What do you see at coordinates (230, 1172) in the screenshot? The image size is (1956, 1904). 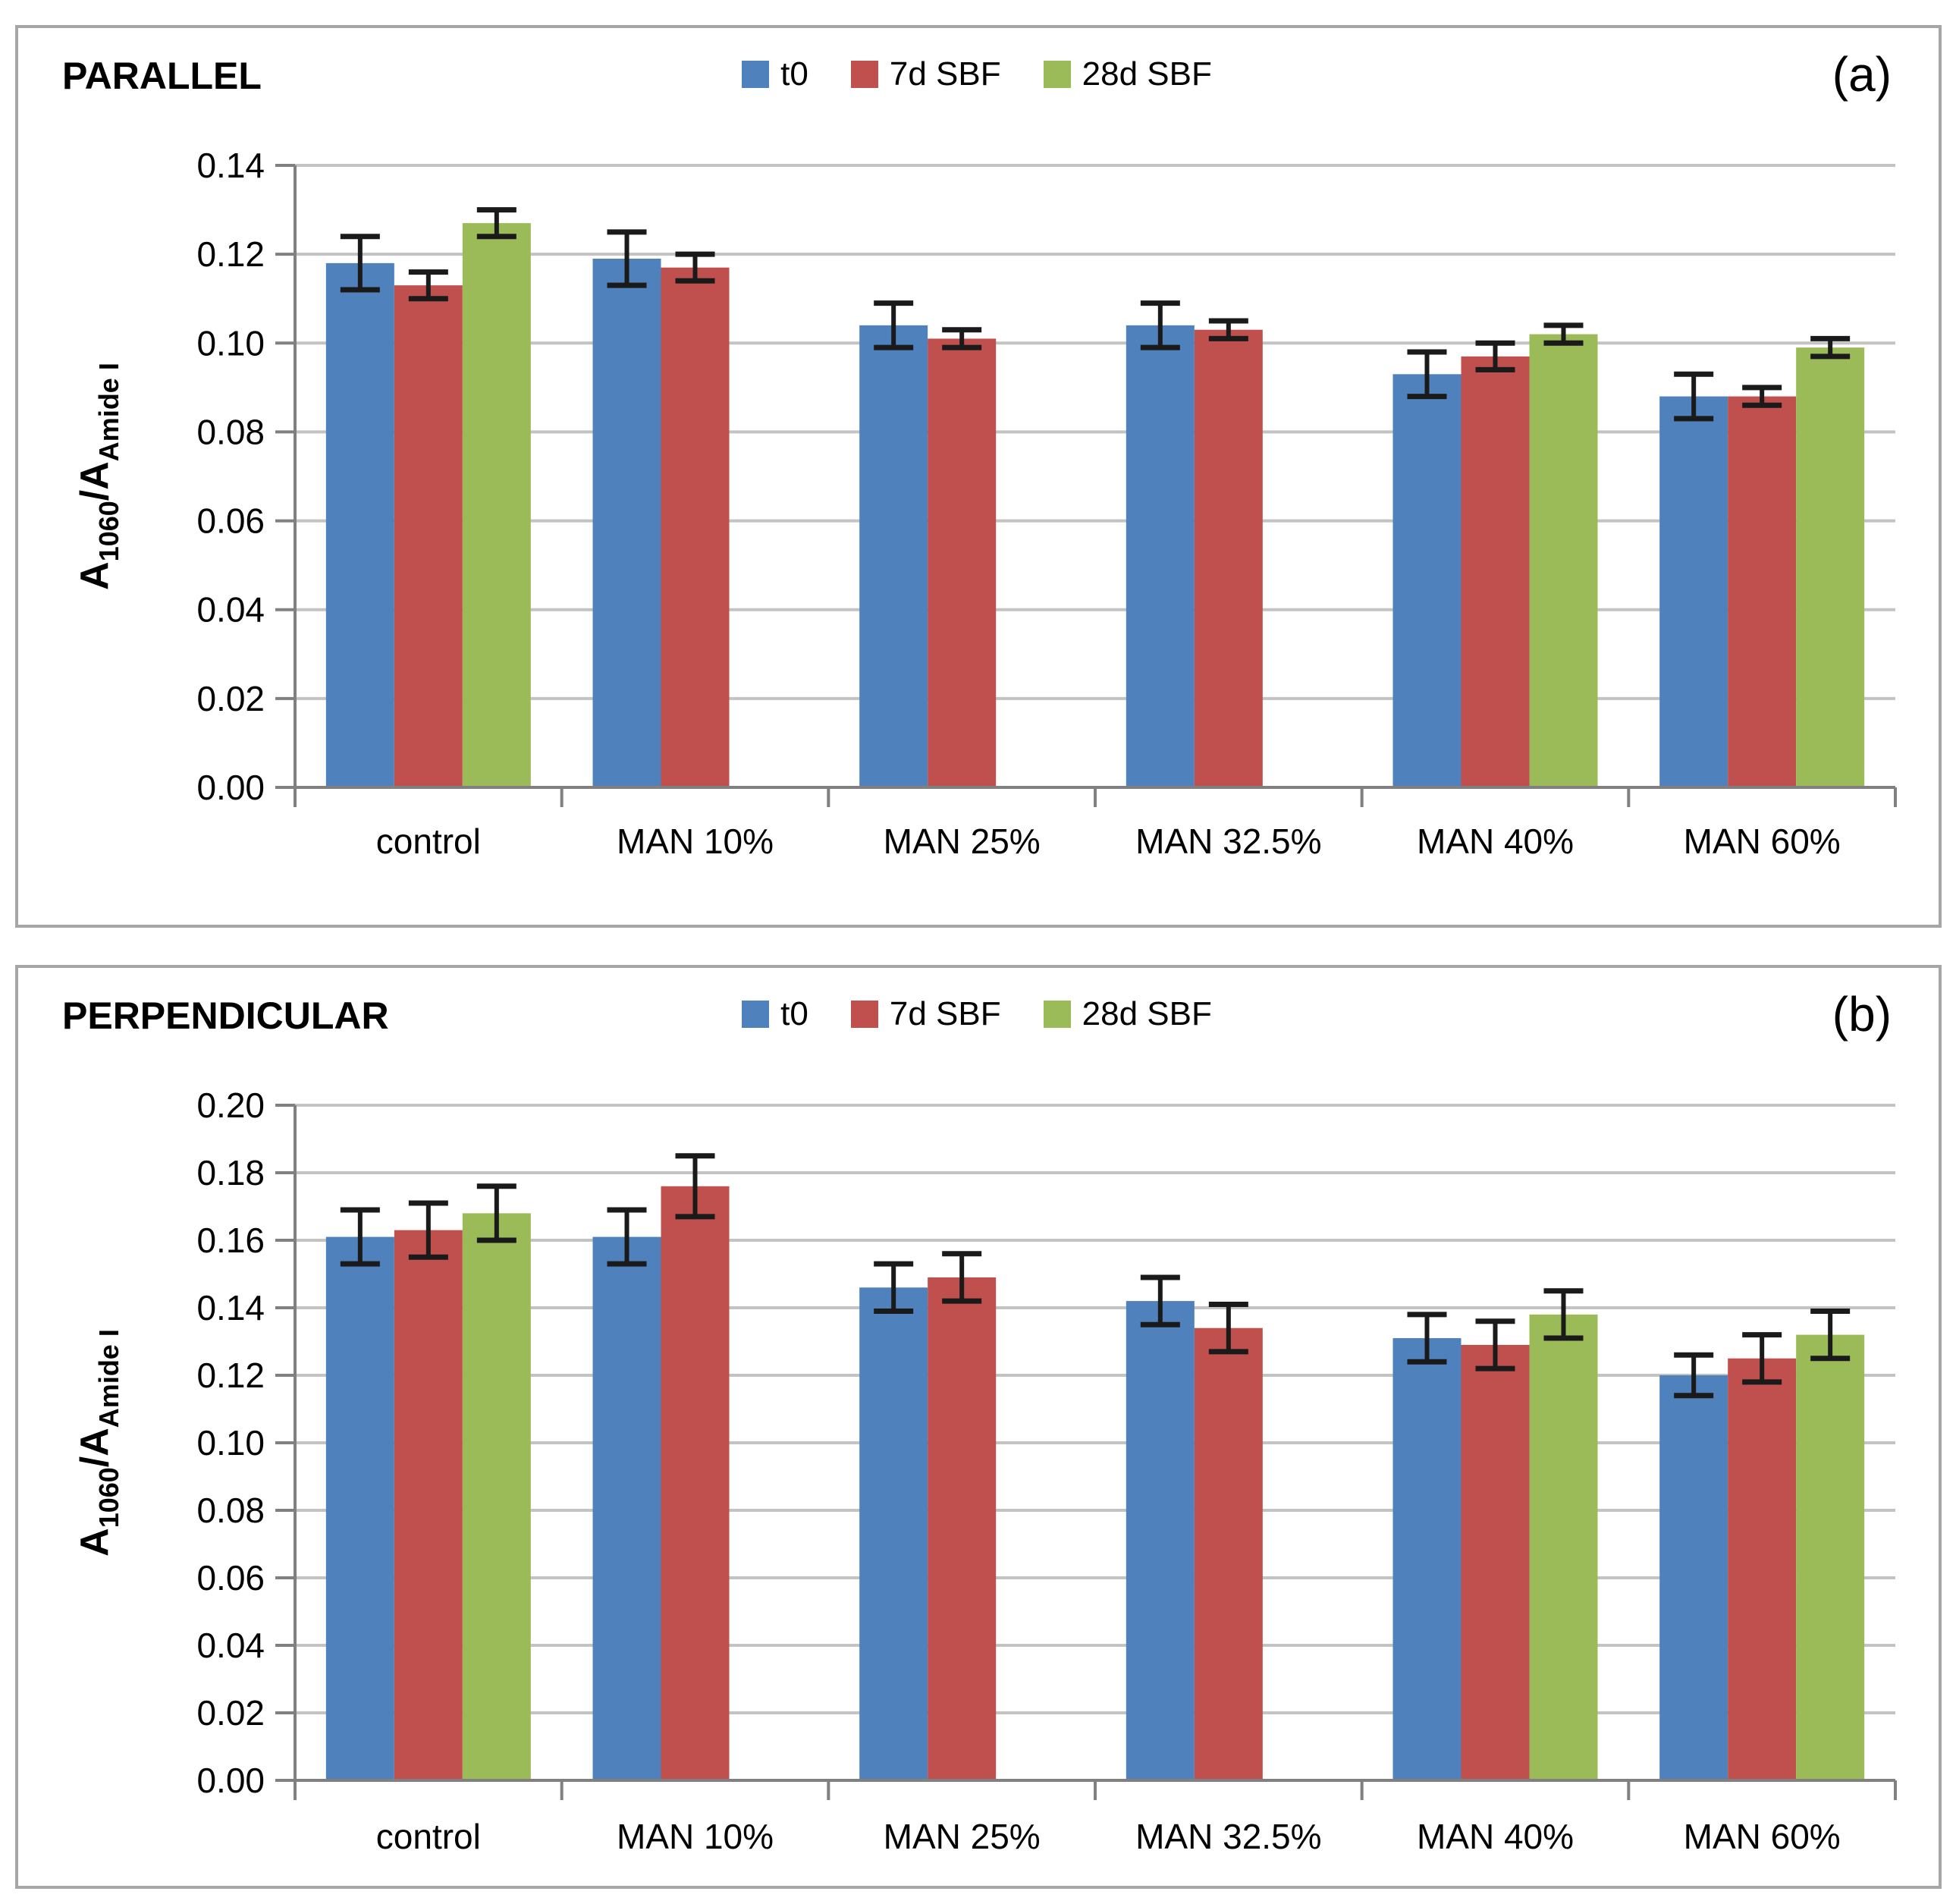 I see `svg-text: 0.18` at bounding box center [230, 1172].